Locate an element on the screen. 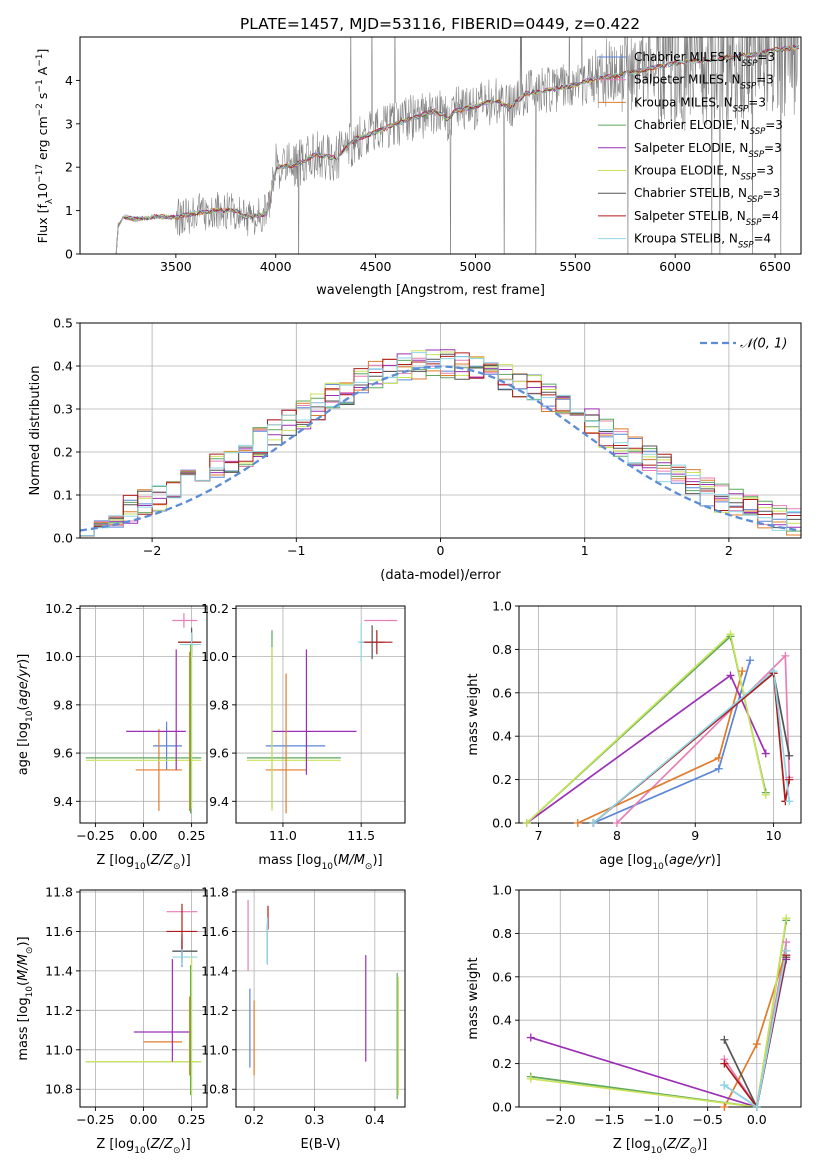 The height and width of the screenshot is (1170, 819). mass_vs_EBV-plot is located at coordinates (323, 999).